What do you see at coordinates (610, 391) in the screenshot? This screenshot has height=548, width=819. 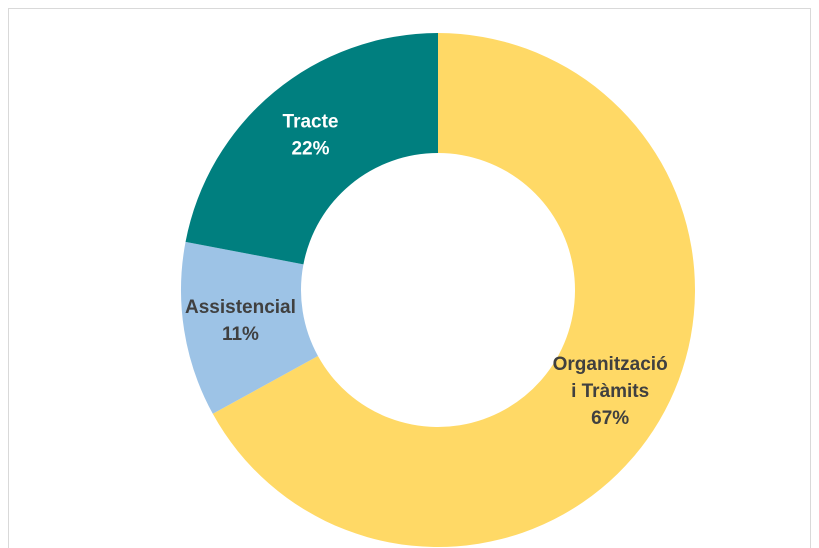 I see `segment-label-line: i Tràmits` at bounding box center [610, 391].